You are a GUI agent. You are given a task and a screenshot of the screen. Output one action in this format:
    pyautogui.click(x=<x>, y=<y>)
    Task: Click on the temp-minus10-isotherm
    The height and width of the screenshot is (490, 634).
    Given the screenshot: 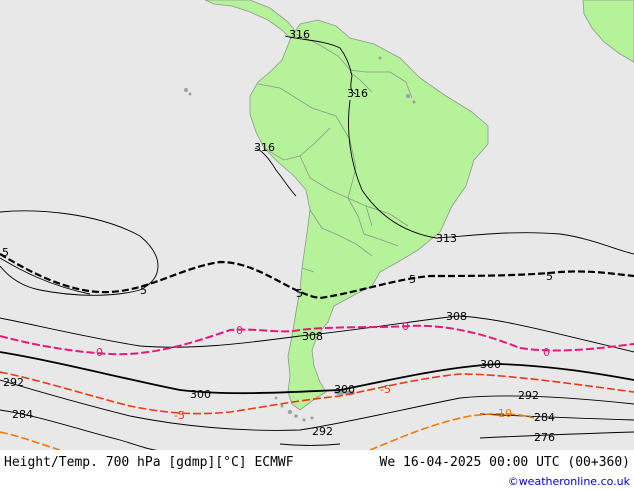 What is the action you would take?
    pyautogui.click(x=267, y=431)
    